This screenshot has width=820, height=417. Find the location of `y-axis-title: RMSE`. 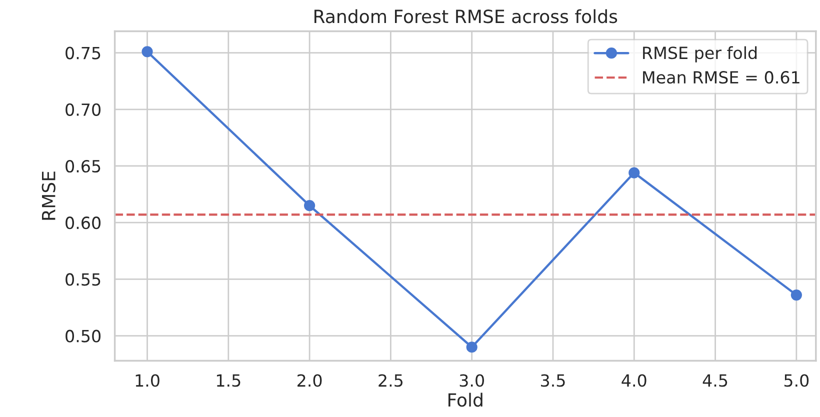

y-axis-title: RMSE is located at coordinates (49, 196).